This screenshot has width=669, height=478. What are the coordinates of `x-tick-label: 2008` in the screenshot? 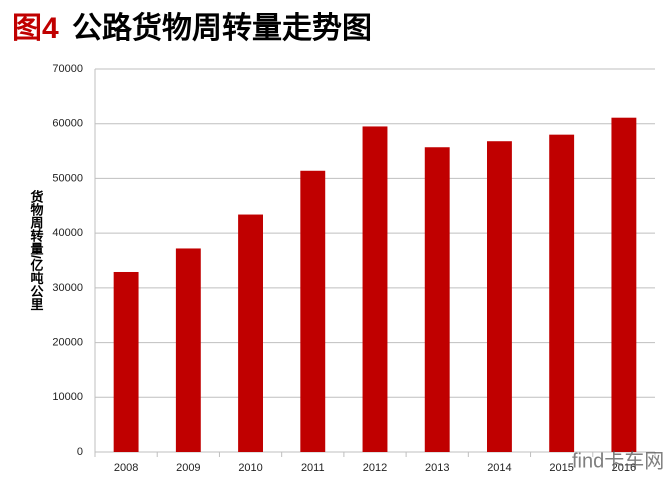 It's located at (126, 468).